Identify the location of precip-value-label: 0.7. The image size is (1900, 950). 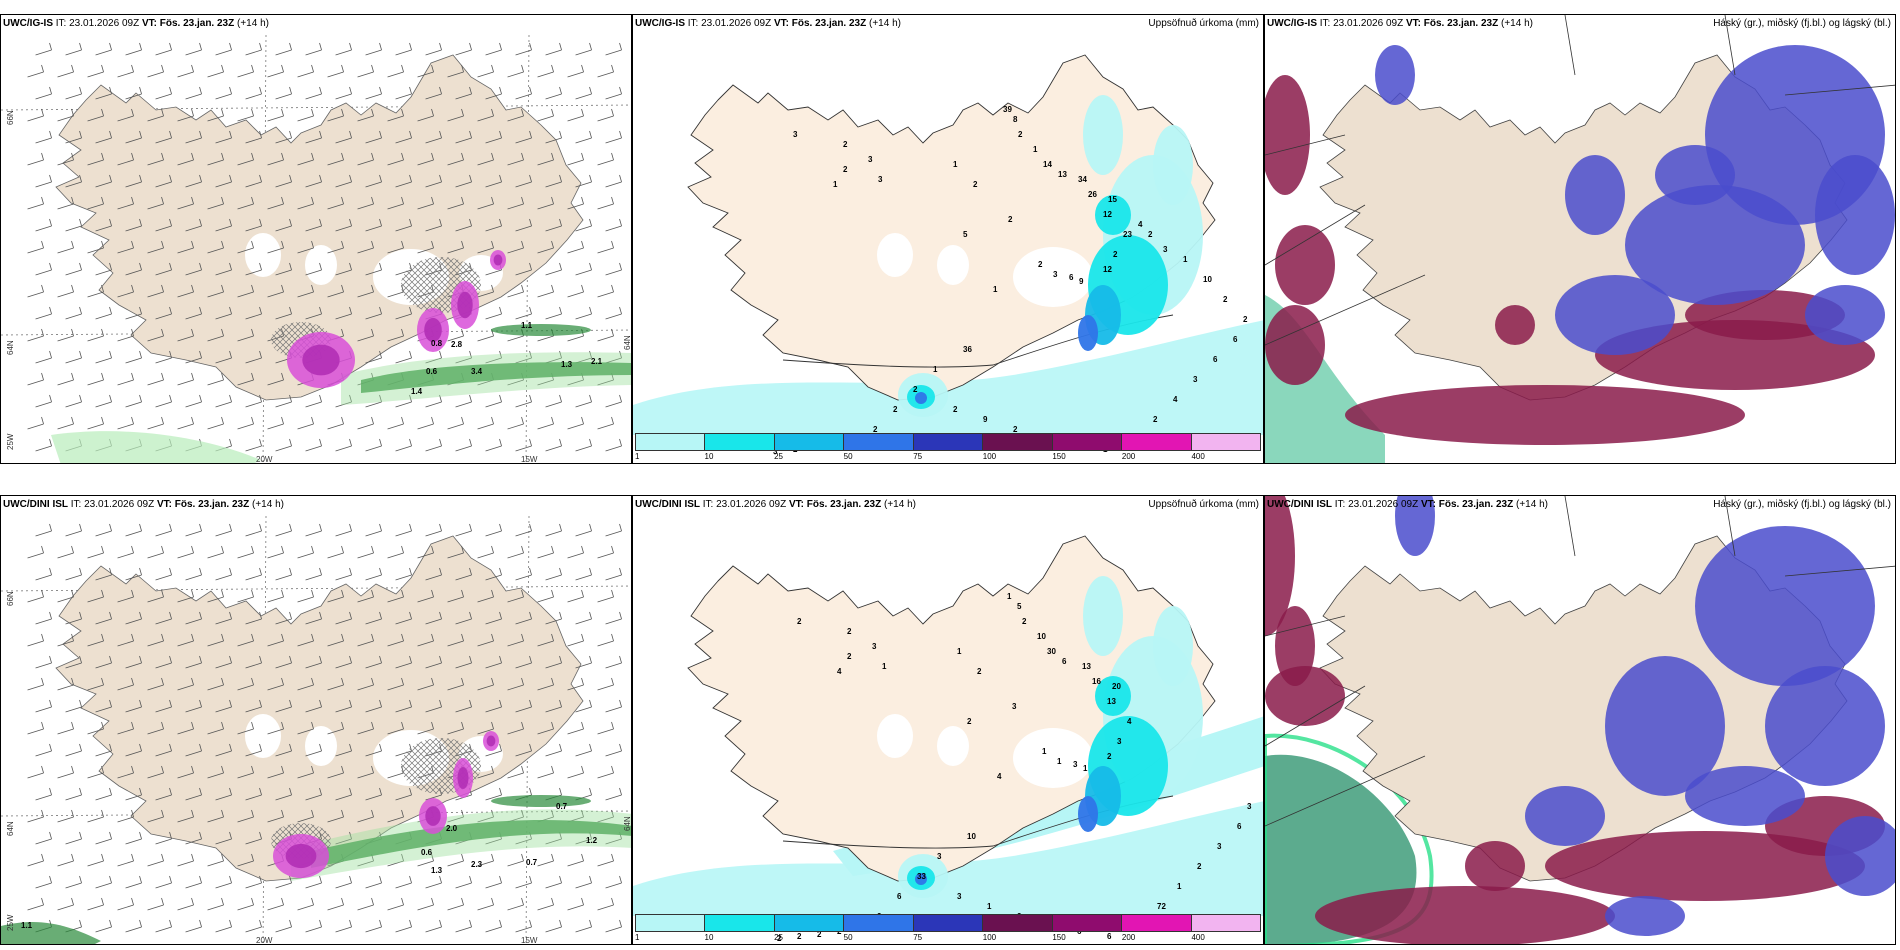
(562, 806).